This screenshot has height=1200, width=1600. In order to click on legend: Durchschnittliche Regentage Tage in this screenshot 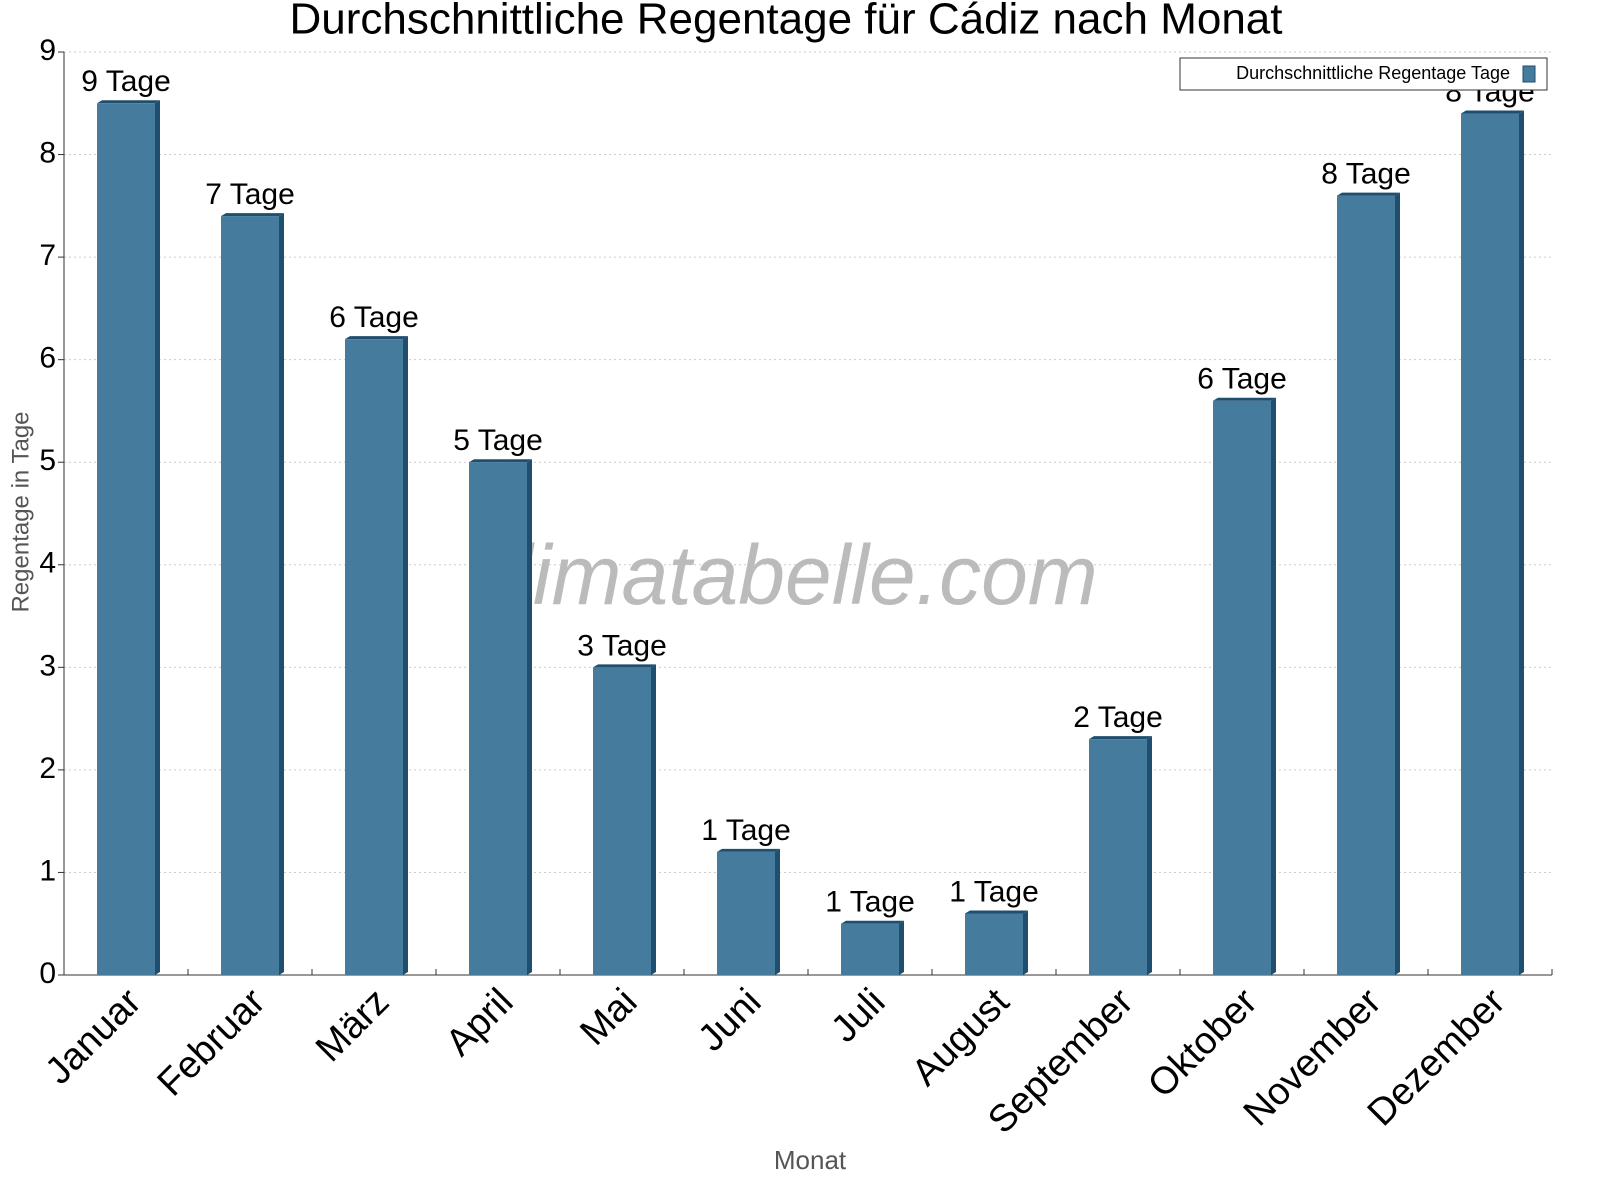, I will do `click(1363, 74)`.